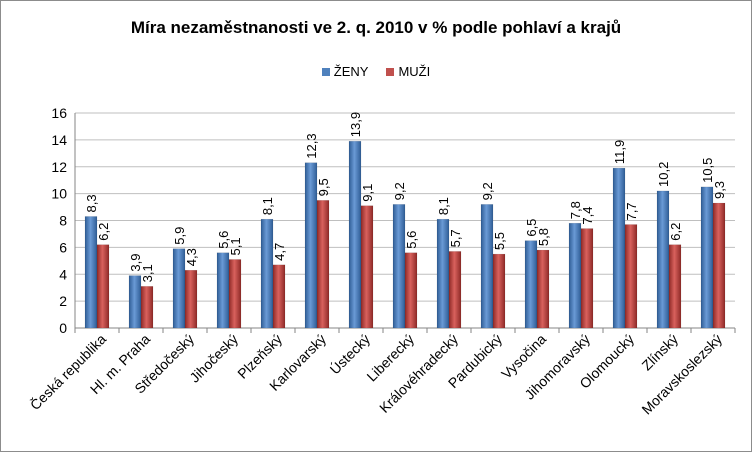 The image size is (752, 452). Describe the element at coordinates (499, 241) in the screenshot. I see `data-label-muzi: 5,5` at that location.